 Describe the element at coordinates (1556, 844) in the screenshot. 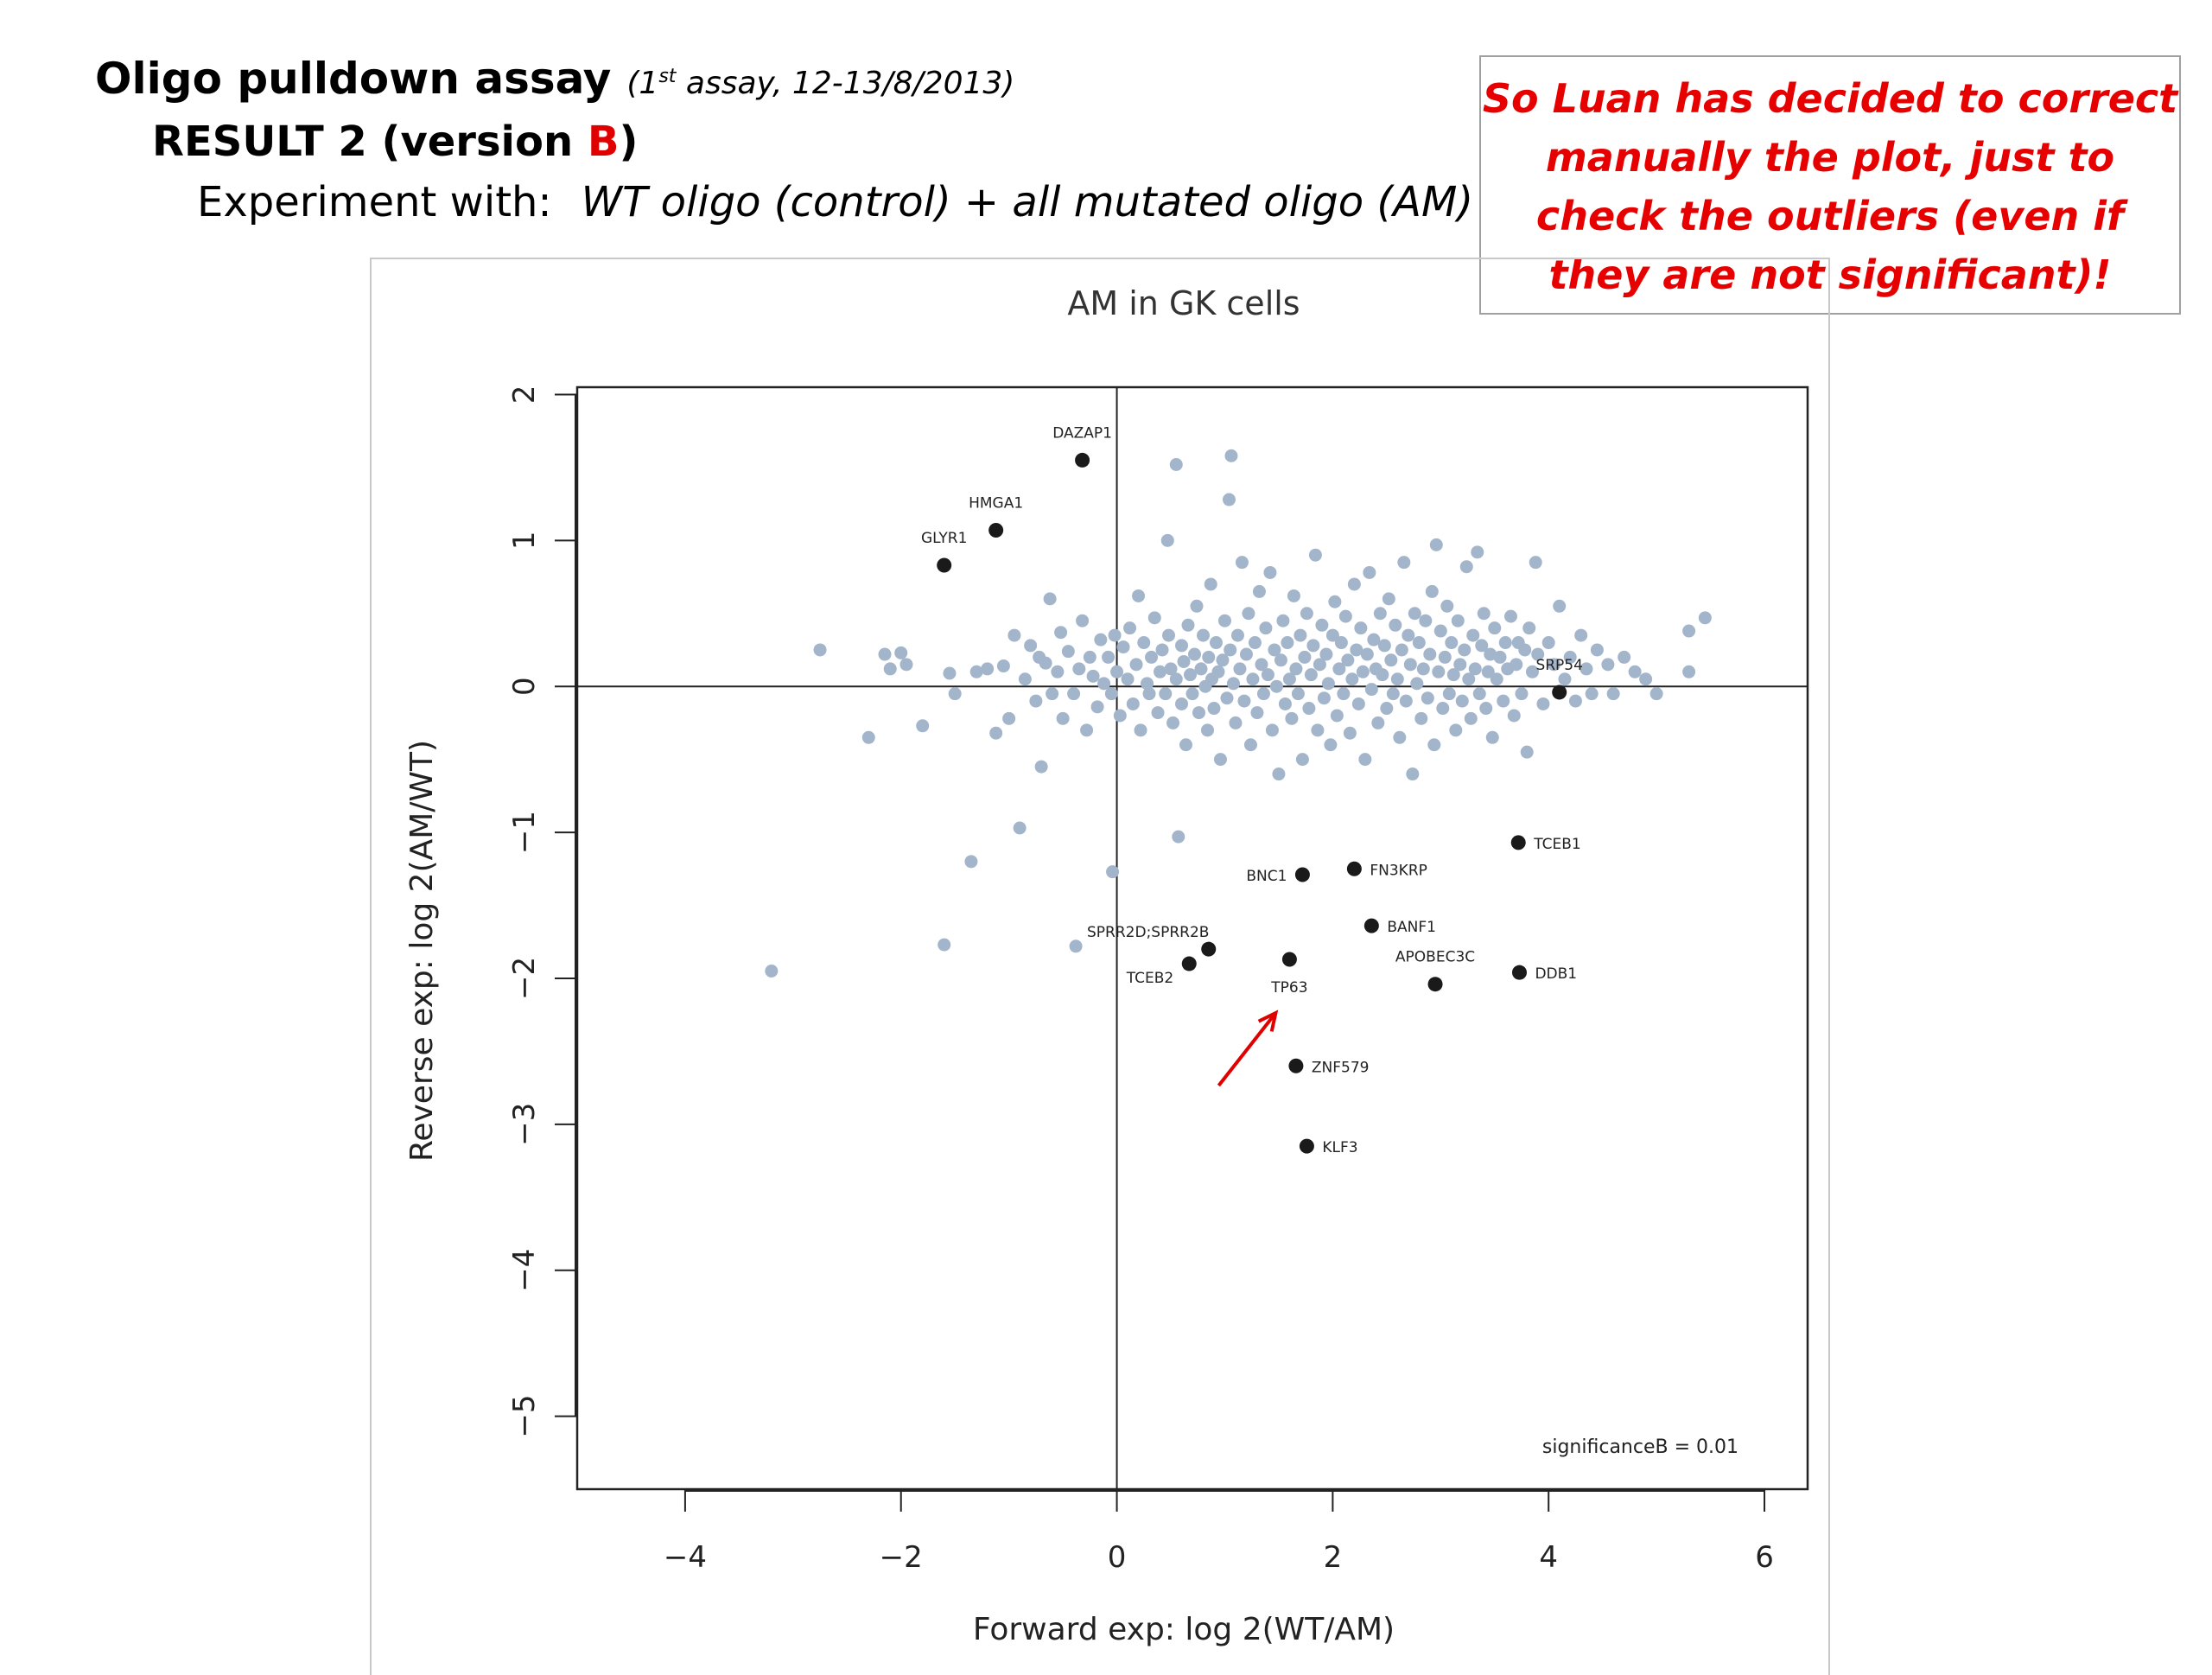

I see `point-label: TCEB1` at that location.